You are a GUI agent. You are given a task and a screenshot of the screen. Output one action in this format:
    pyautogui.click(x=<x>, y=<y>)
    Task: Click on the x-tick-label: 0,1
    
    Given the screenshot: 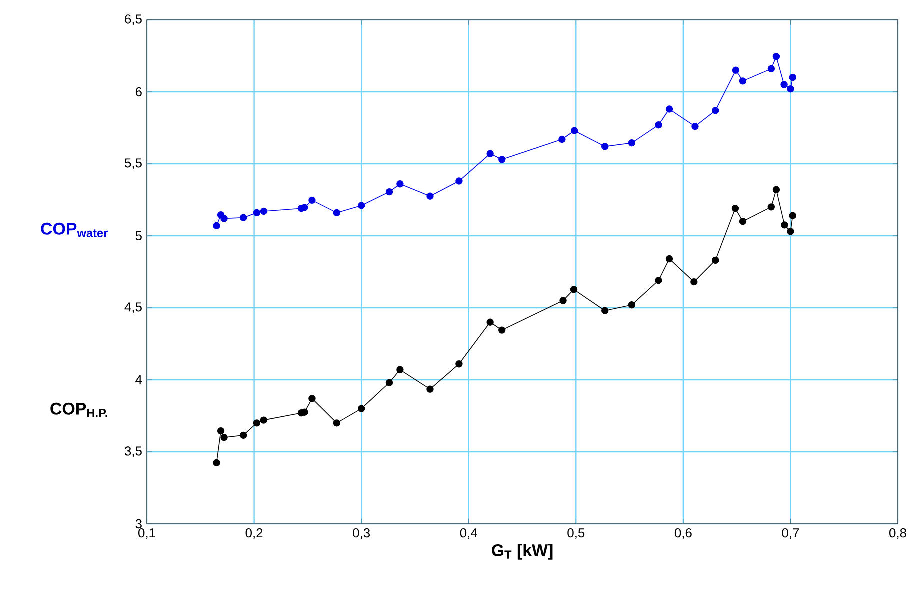 What is the action you would take?
    pyautogui.click(x=147, y=534)
    